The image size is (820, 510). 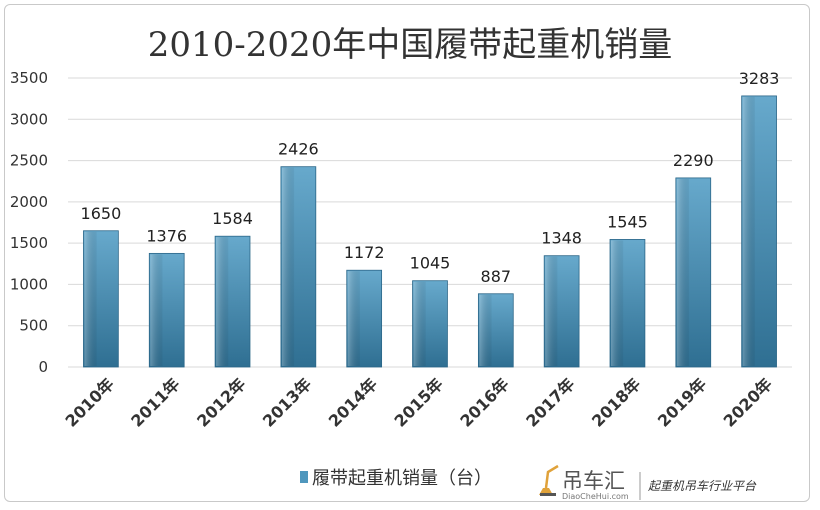 I want to click on watermark-slogan: 起重机吊车行业平台, so click(x=702, y=486).